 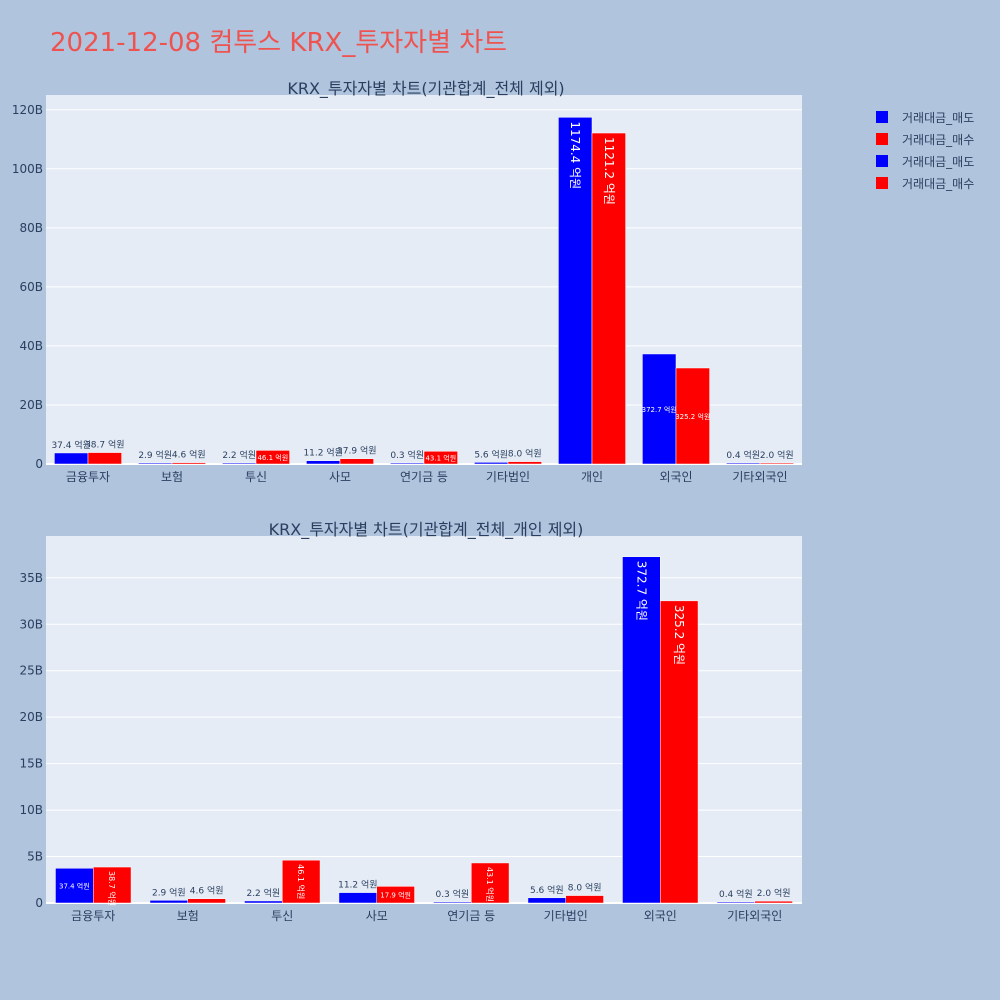 I want to click on data-label: 5.6 억원, so click(x=491, y=454).